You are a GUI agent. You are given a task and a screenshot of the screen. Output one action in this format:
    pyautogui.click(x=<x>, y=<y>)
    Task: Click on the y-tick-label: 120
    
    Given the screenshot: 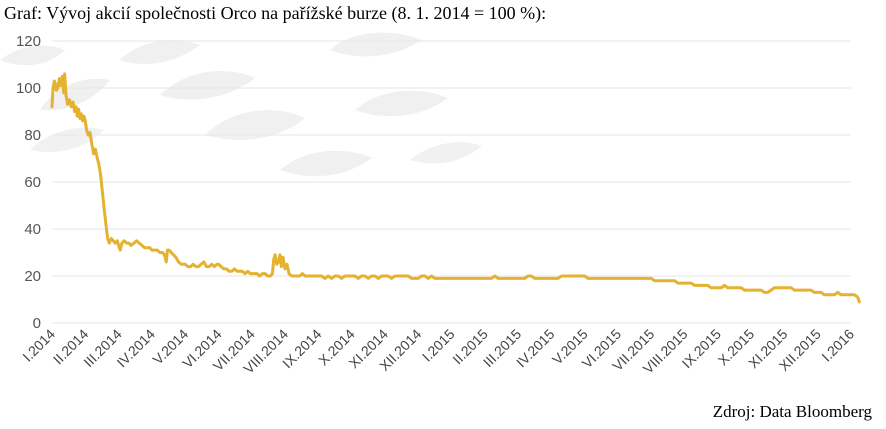 What is the action you would take?
    pyautogui.click(x=28, y=41)
    